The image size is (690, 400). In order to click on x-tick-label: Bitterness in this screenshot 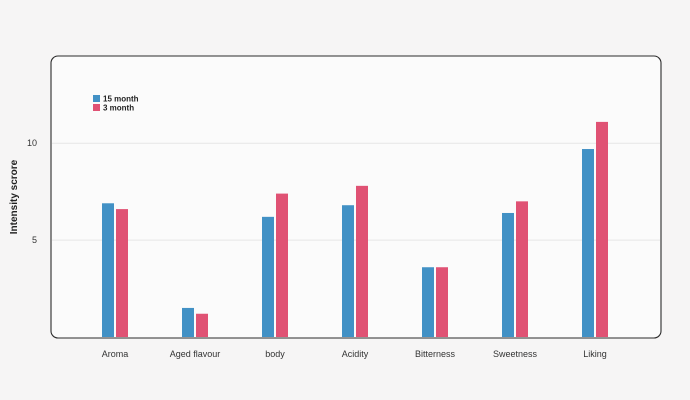, I will do `click(435, 354)`.